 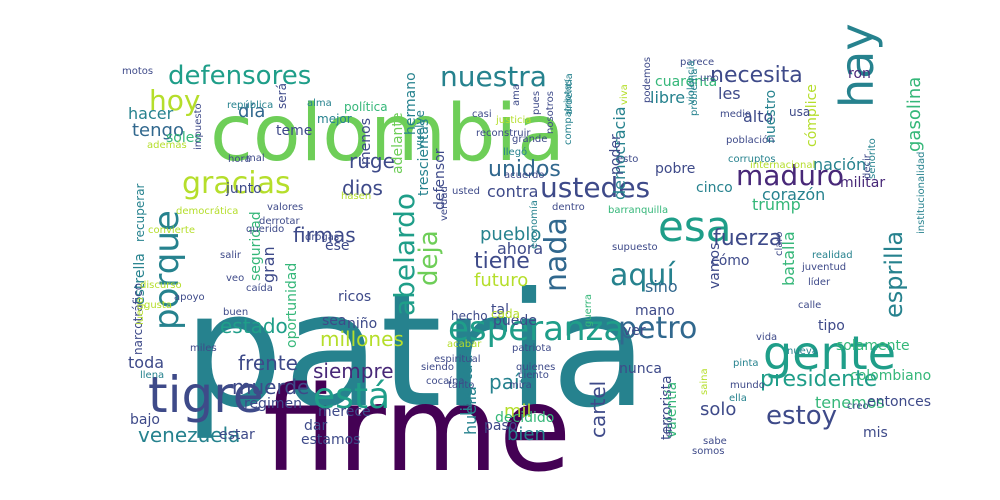 What do you see at coordinates (890, 376) in the screenshot?
I see `word-69: colombiano` at bounding box center [890, 376].